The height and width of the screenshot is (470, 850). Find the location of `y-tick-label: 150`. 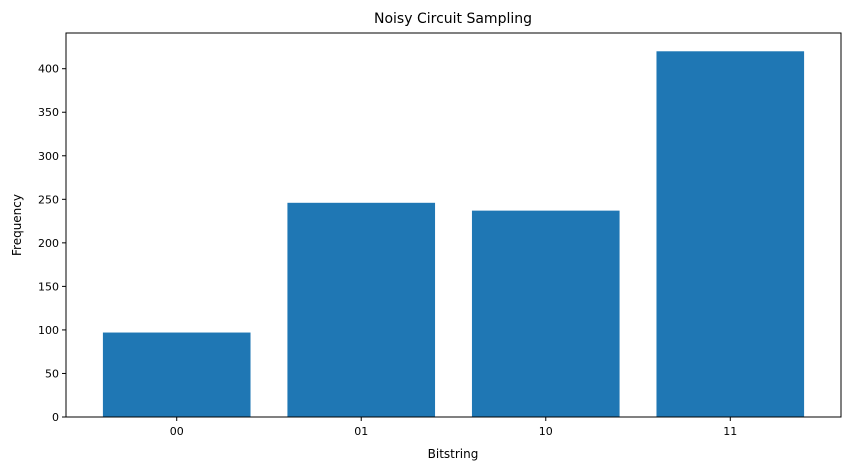

y-tick-label: 150 is located at coordinates (48, 286).